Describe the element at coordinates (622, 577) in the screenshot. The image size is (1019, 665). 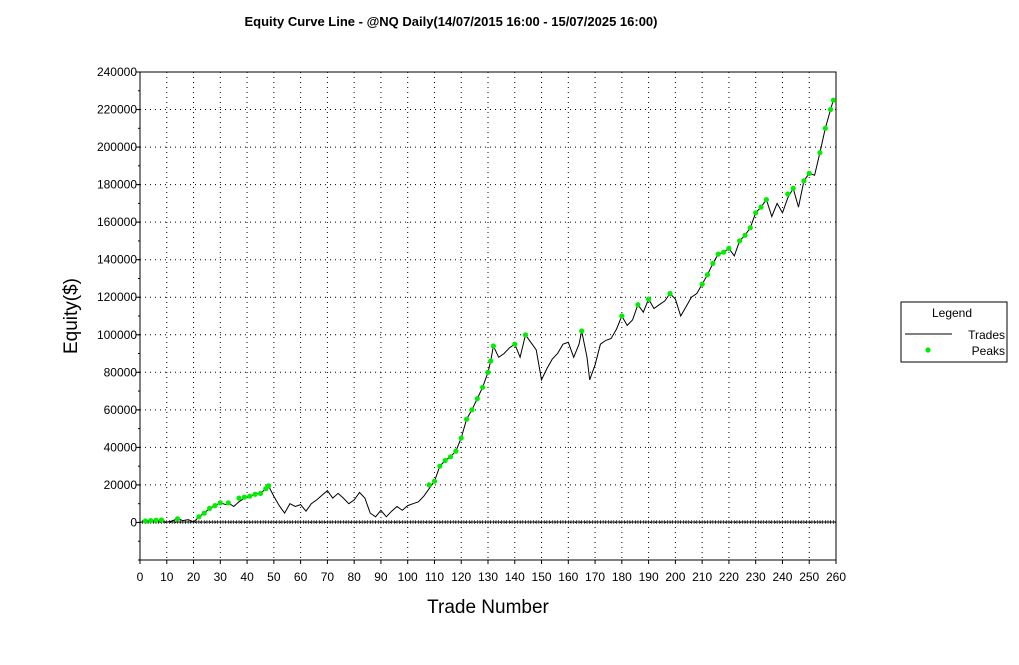
I see `x-tick-label: 180` at that location.